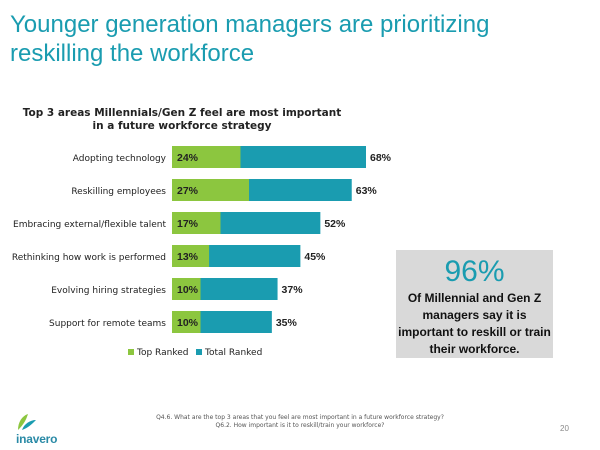  Describe the element at coordinates (188, 191) in the screenshot. I see `top-ranked-data-label: 27%` at that location.